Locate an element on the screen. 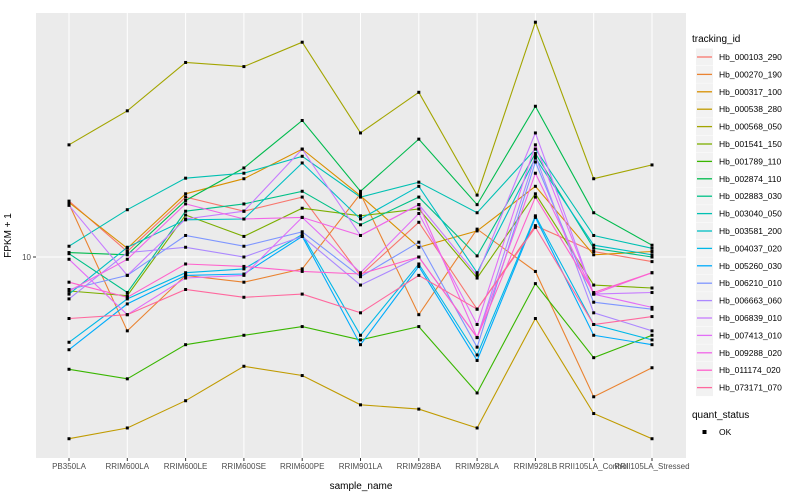 This screenshot has height=500, width=800. x-tick-label: PB350LA is located at coordinates (69, 466).